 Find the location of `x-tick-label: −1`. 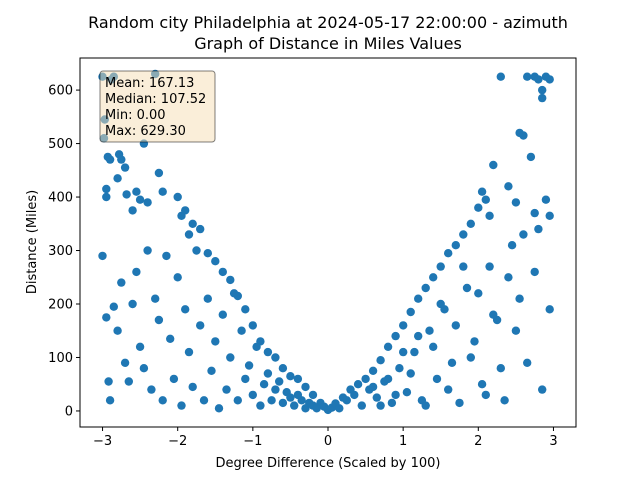

x-tick-label: −1 is located at coordinates (252, 441).